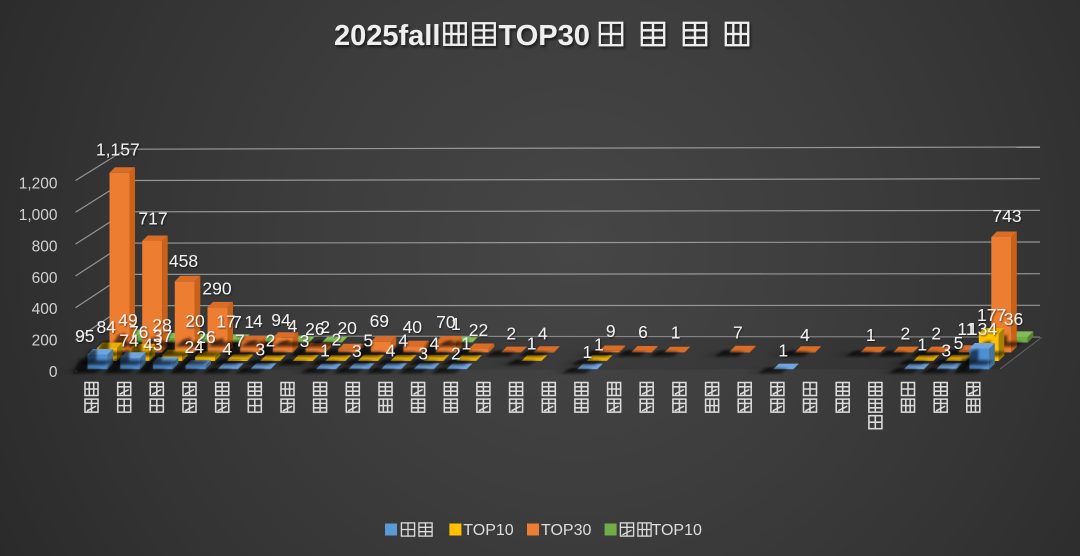  I want to click on svg-text: 49, so click(127, 320).